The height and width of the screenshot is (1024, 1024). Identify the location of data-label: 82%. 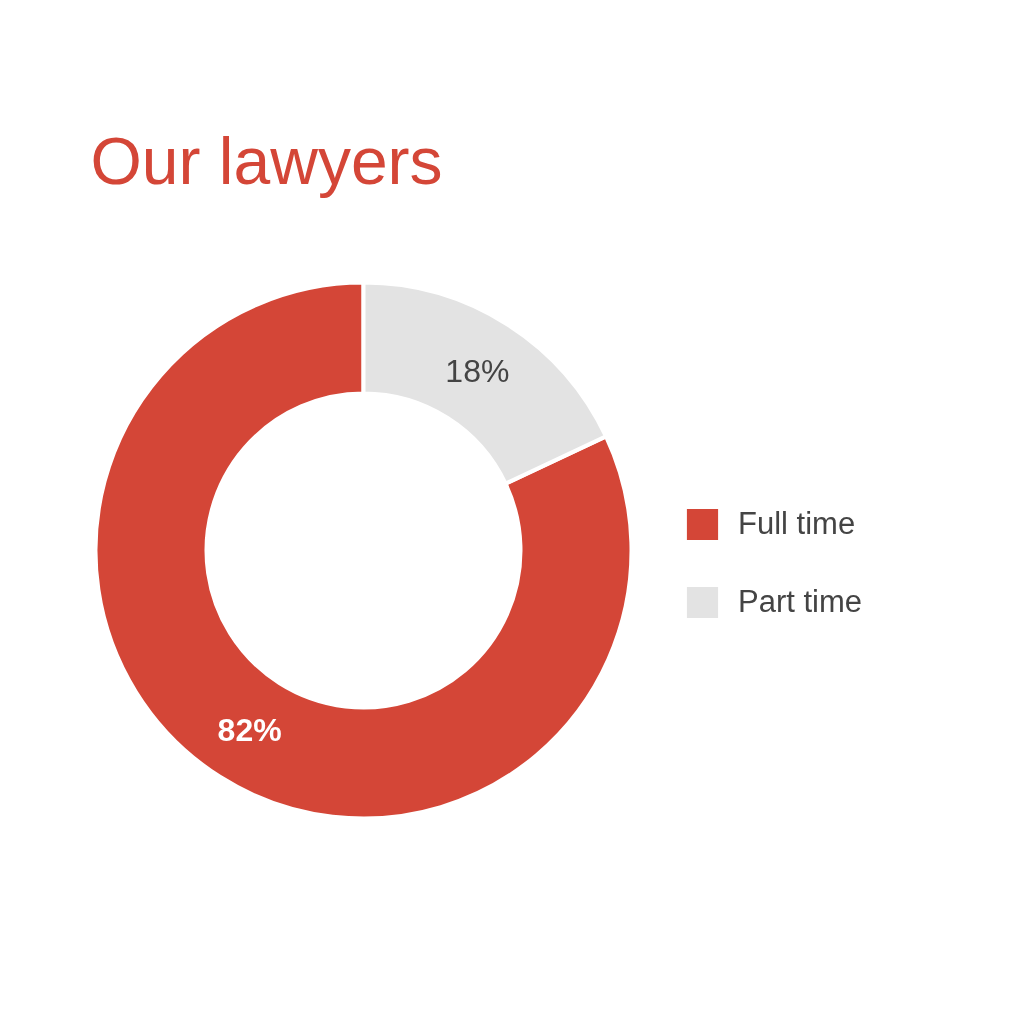
(249, 729).